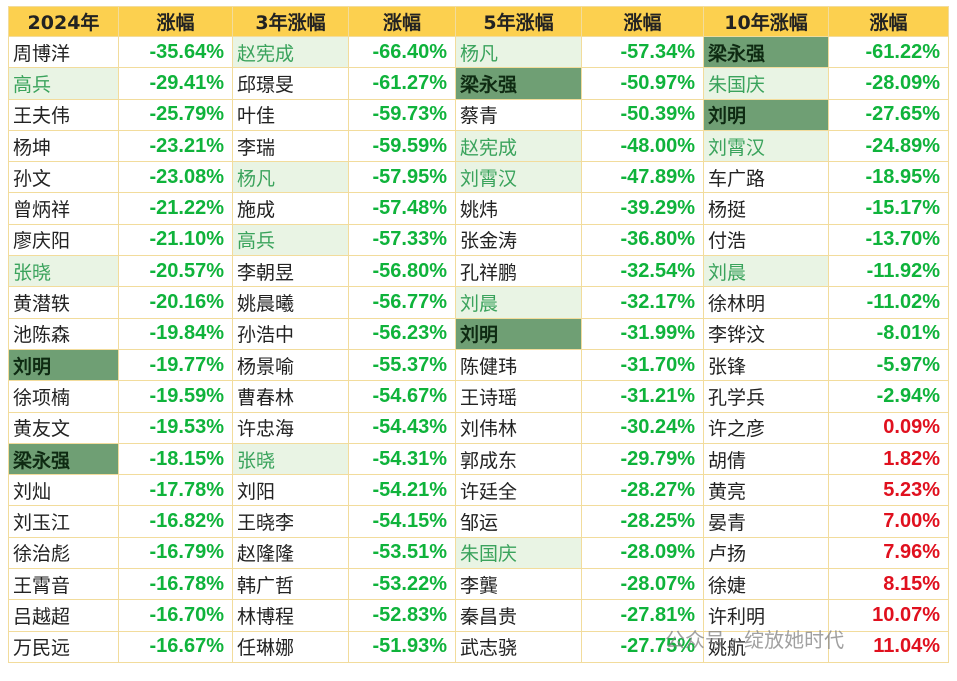 The width and height of the screenshot is (957, 681). I want to click on table-row: 曾炳祥 -21.22% 施成 -57.48% 姚炜 -39.29% 杨挺 -15.17%, so click(478, 208).